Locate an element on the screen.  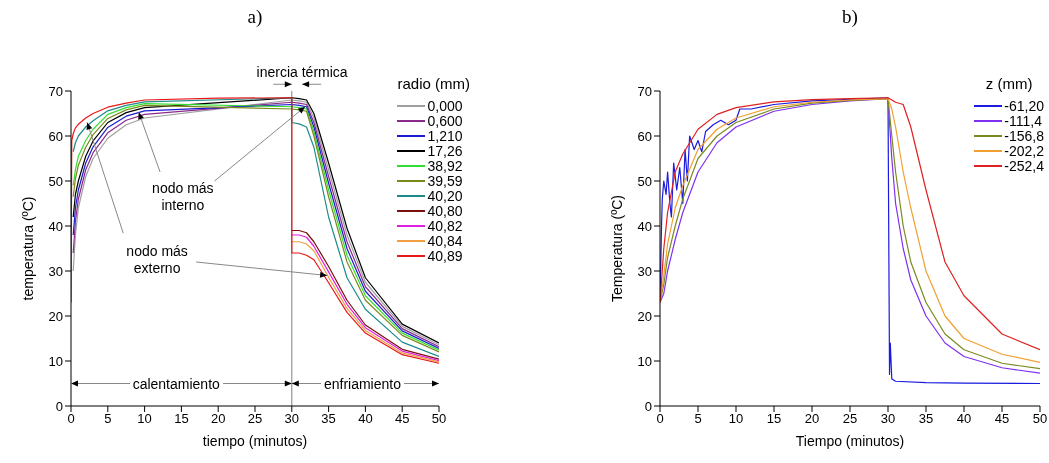
chart-title: b) is located at coordinates (850, 17).